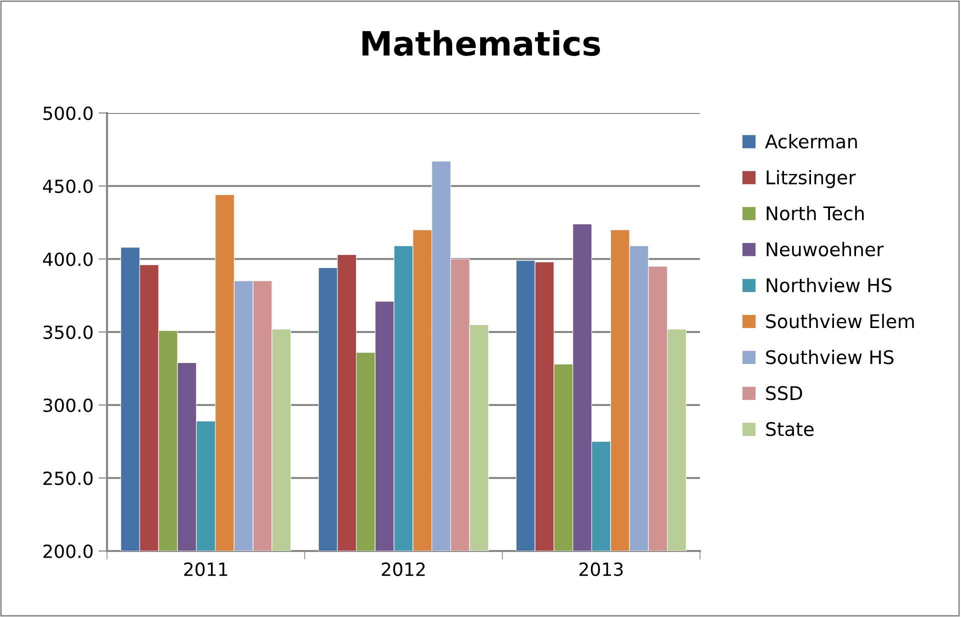 This screenshot has width=961, height=617. What do you see at coordinates (68, 405) in the screenshot?
I see `y-tick-label: 300.0` at bounding box center [68, 405].